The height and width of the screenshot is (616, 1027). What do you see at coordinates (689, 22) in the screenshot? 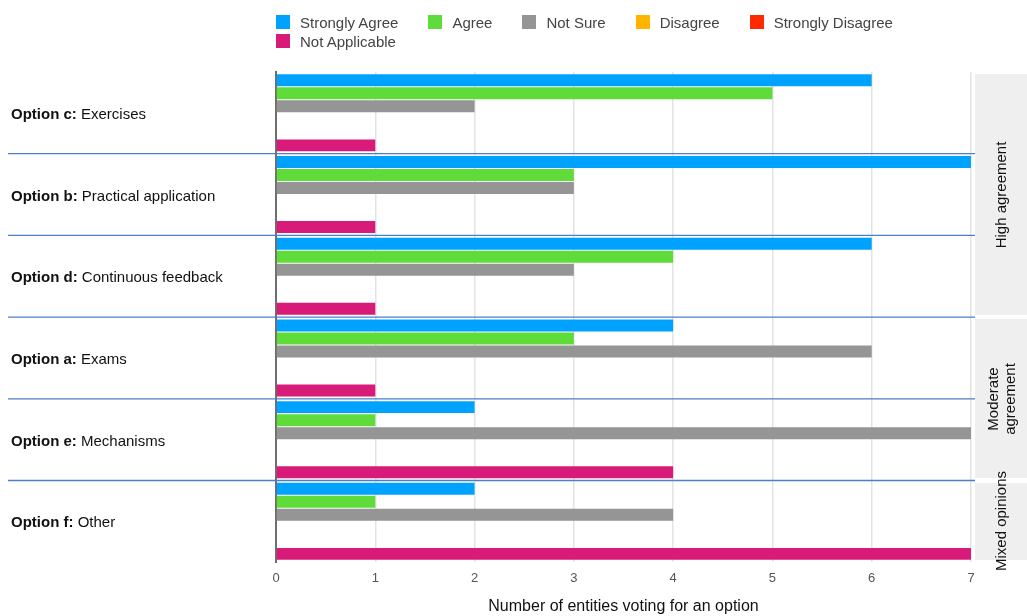
I see `legend-label: Disagree` at bounding box center [689, 22].